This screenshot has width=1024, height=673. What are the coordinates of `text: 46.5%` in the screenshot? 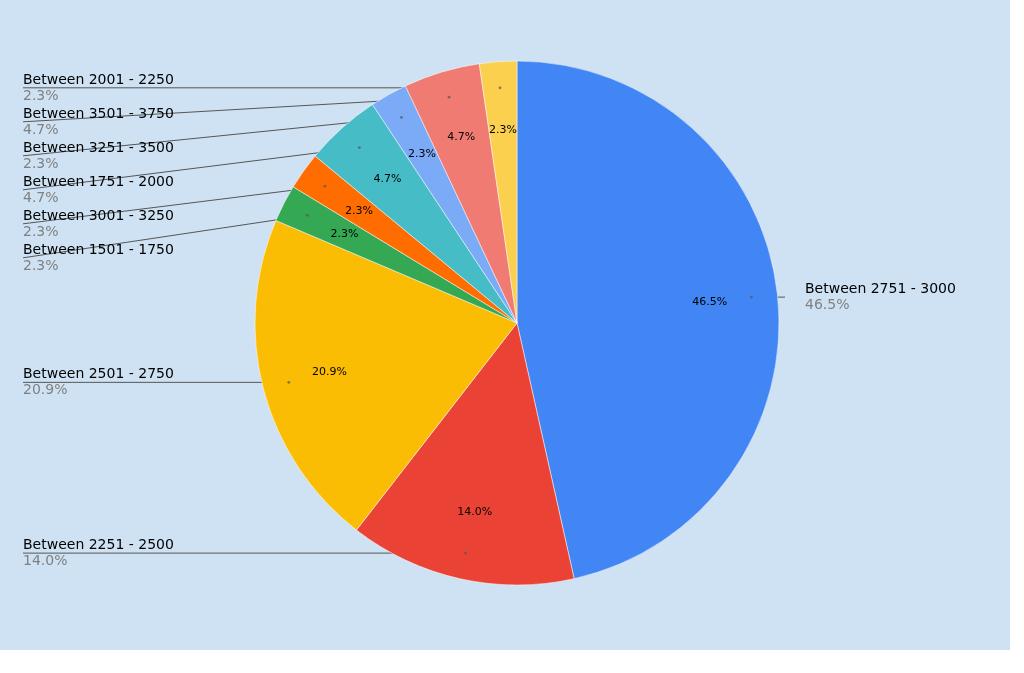 It's located at (827, 304).